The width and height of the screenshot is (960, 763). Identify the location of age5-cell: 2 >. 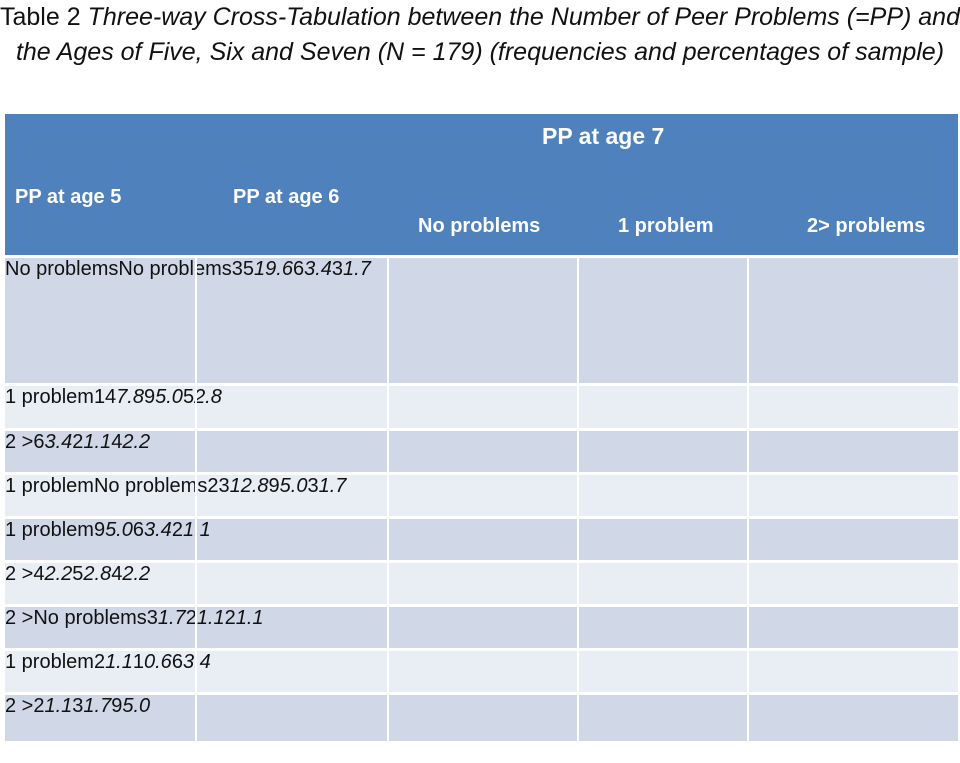
(19, 618).